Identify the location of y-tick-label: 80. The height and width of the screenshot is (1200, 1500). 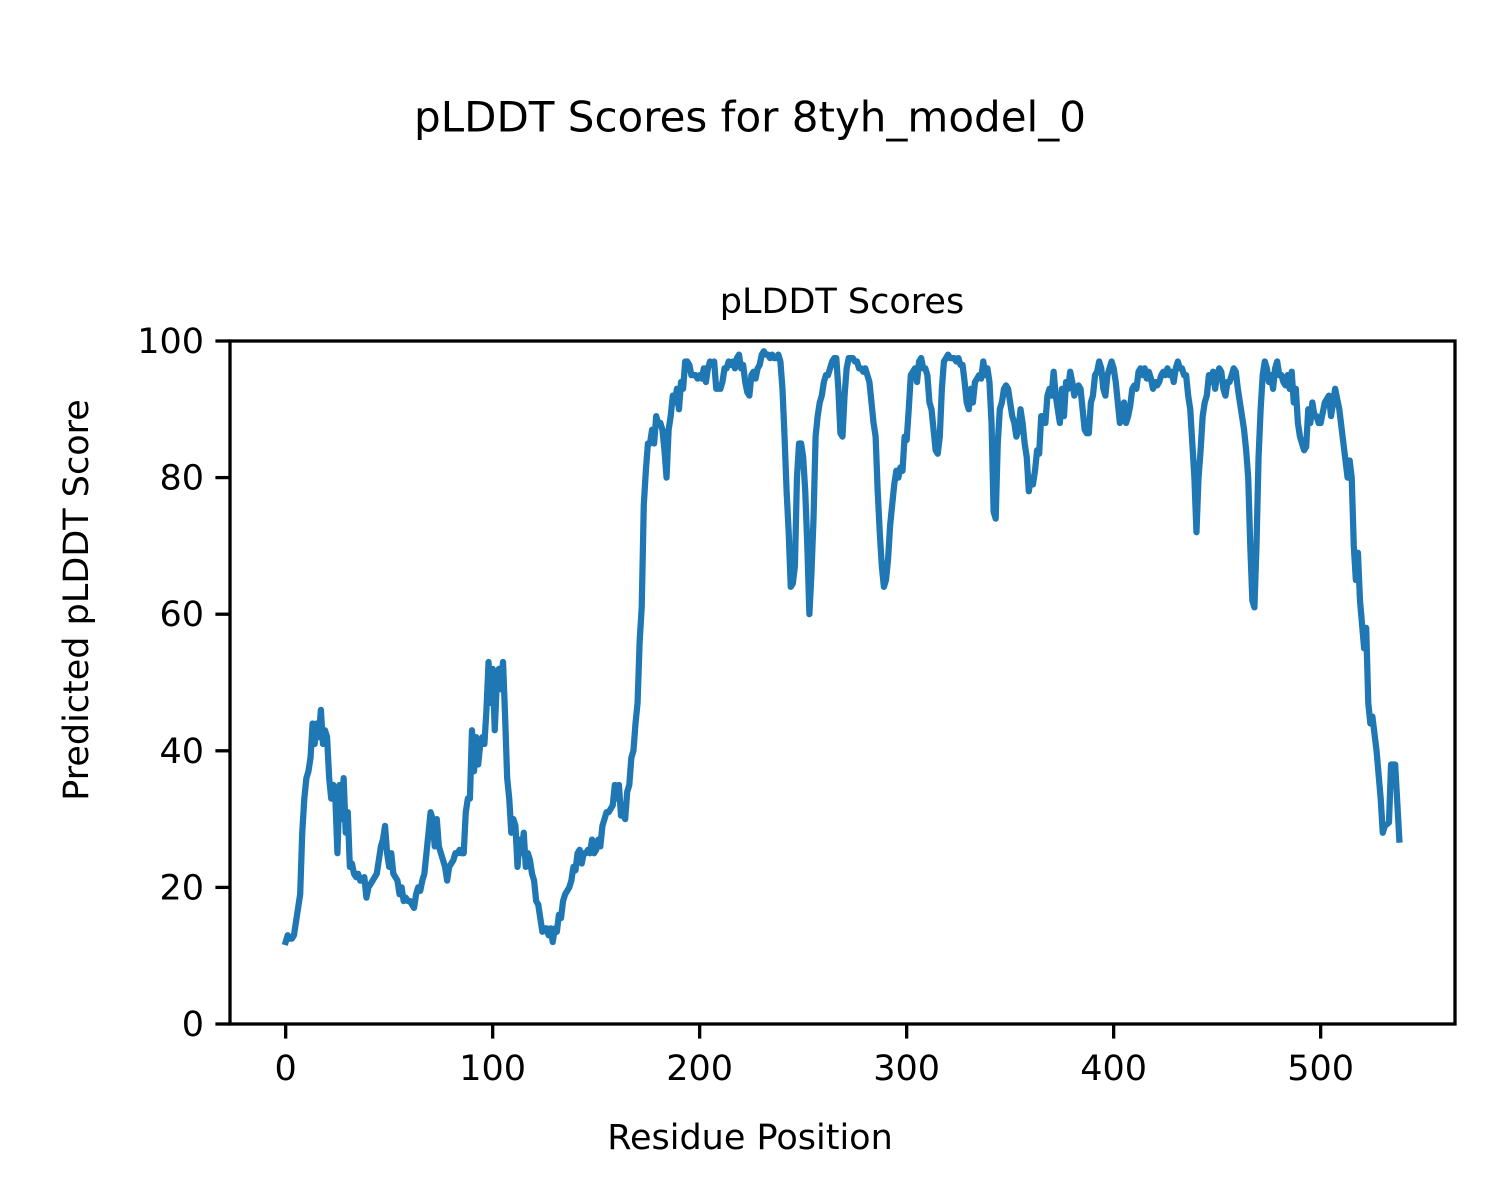
(181, 479).